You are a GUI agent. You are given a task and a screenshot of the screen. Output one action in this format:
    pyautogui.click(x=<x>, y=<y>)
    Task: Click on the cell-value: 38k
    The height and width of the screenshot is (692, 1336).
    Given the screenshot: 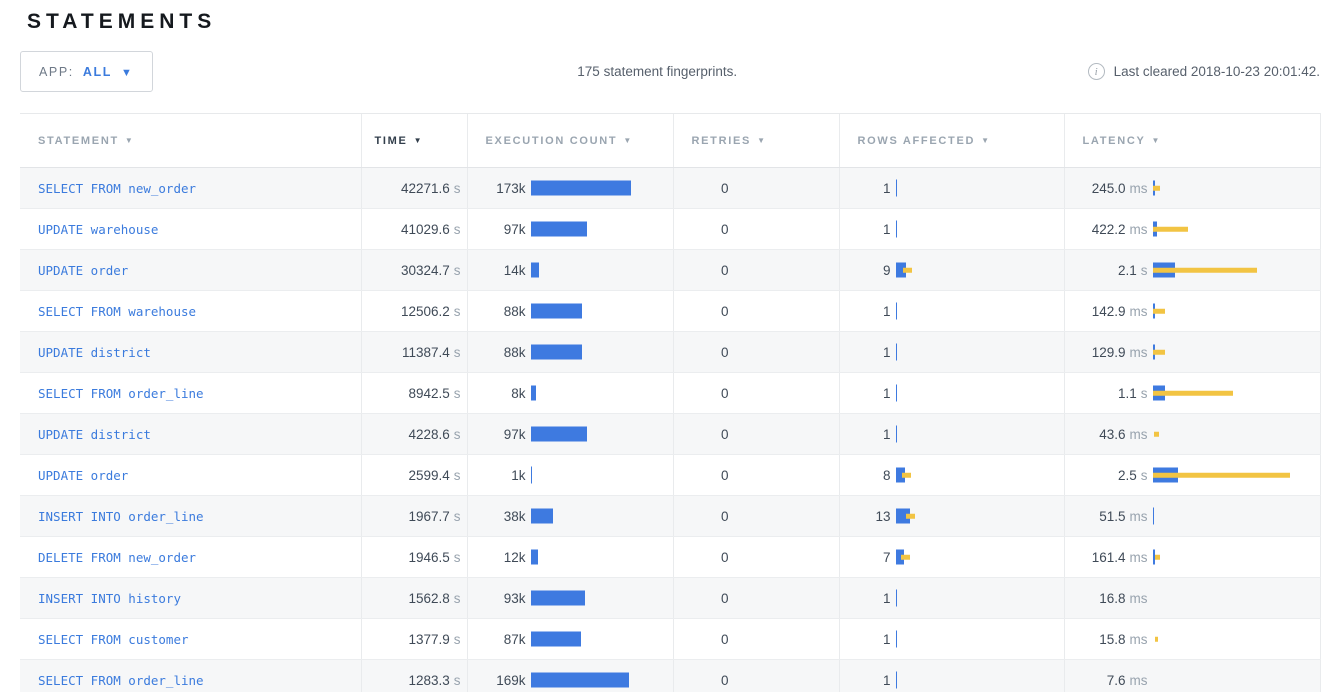 What is the action you would take?
    pyautogui.click(x=514, y=516)
    